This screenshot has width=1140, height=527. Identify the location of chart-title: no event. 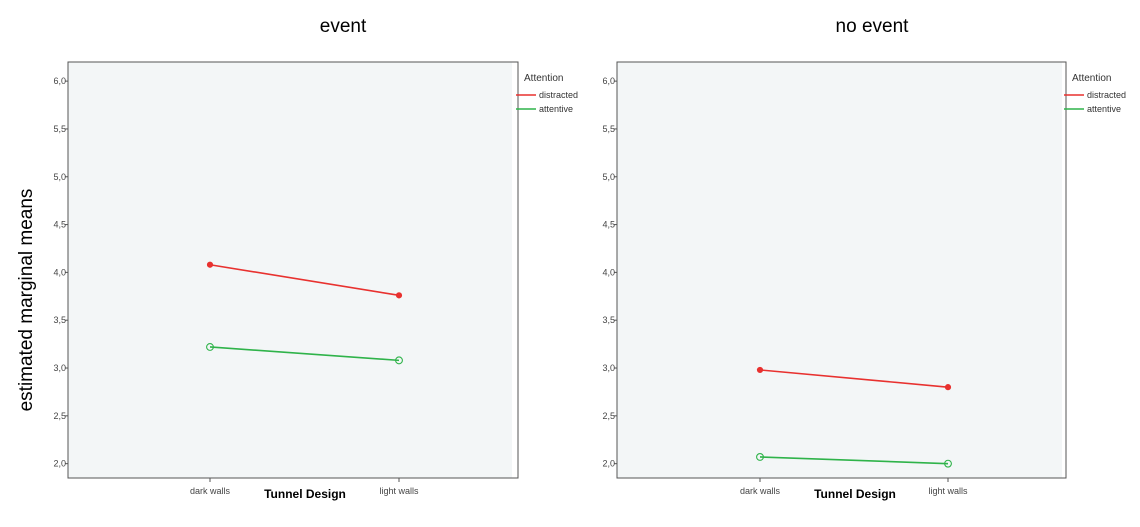
(873, 26).